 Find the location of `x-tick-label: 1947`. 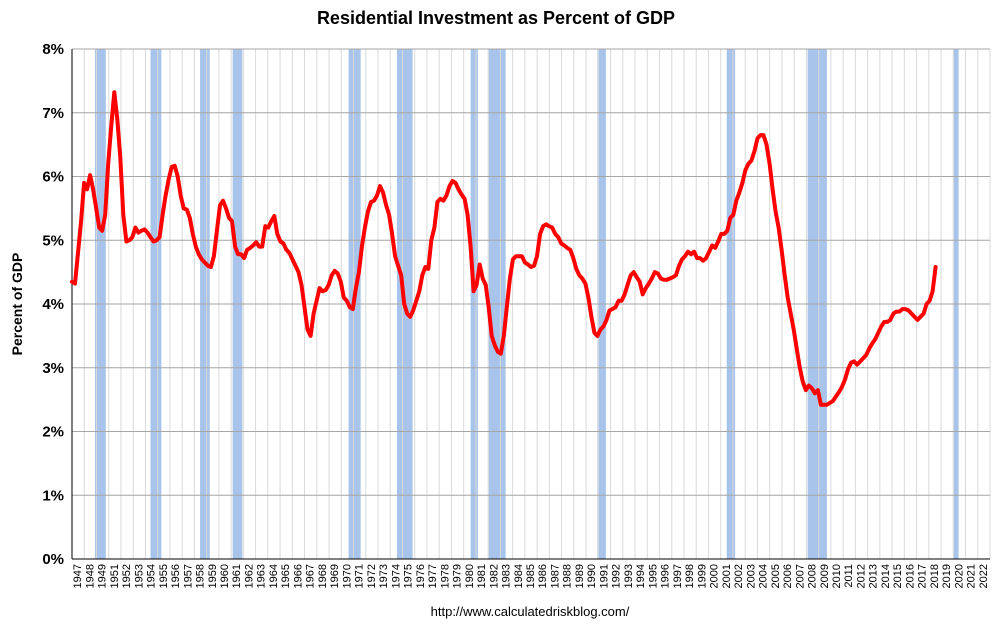

x-tick-label: 1947 is located at coordinates (78, 576).